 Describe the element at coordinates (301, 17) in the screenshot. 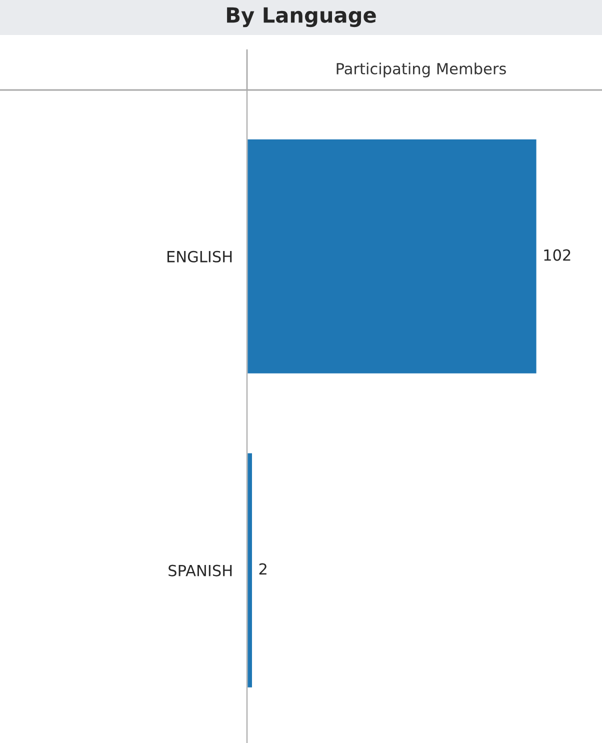

I see `chart-title: By Language` at that location.